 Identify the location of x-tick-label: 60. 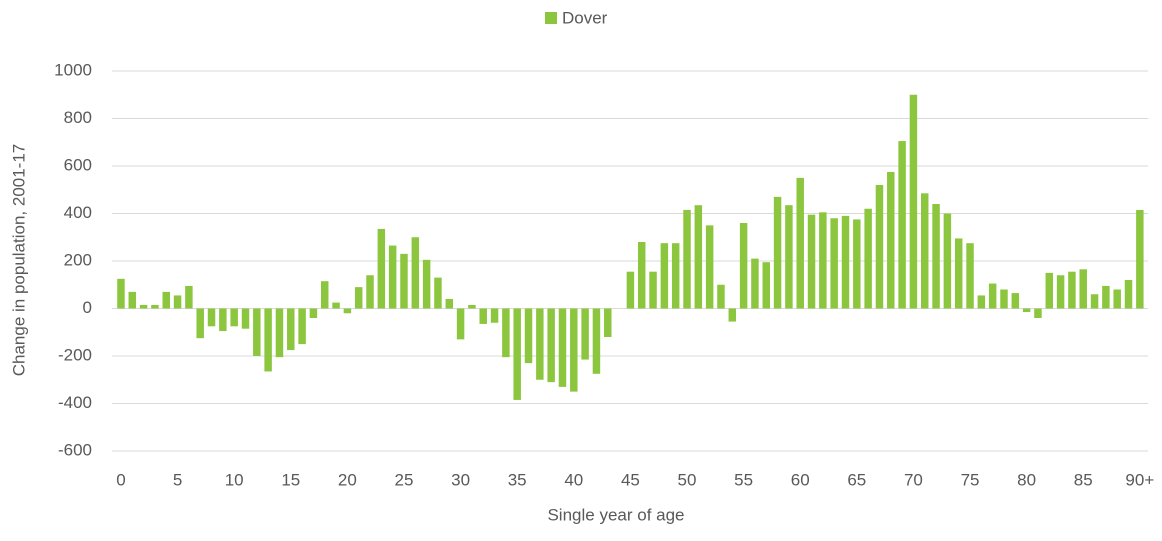
(800, 479).